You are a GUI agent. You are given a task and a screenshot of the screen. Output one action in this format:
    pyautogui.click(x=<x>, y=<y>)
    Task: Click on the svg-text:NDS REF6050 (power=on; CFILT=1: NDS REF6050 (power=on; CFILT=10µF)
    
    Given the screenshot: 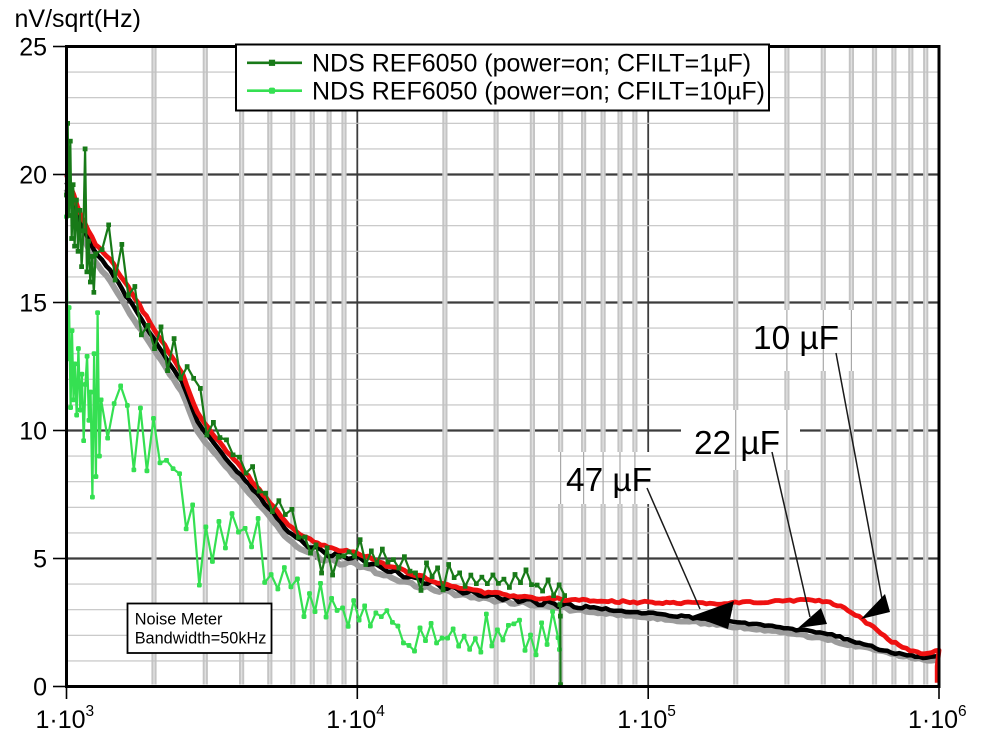 What is the action you would take?
    pyautogui.click(x=538, y=92)
    